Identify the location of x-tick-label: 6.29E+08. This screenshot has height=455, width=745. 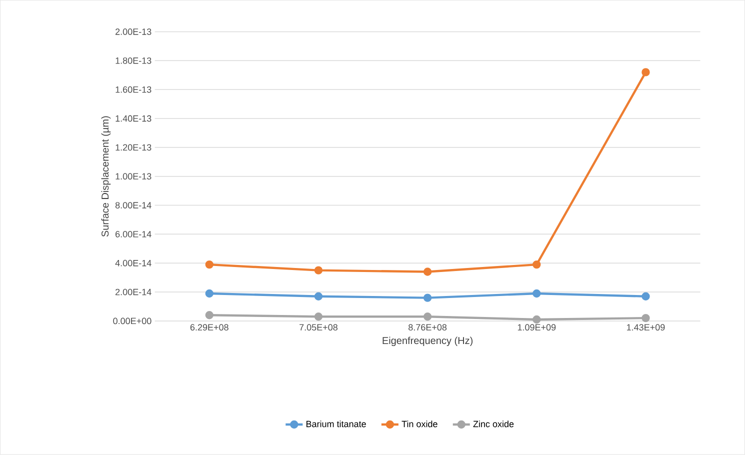
(209, 327).